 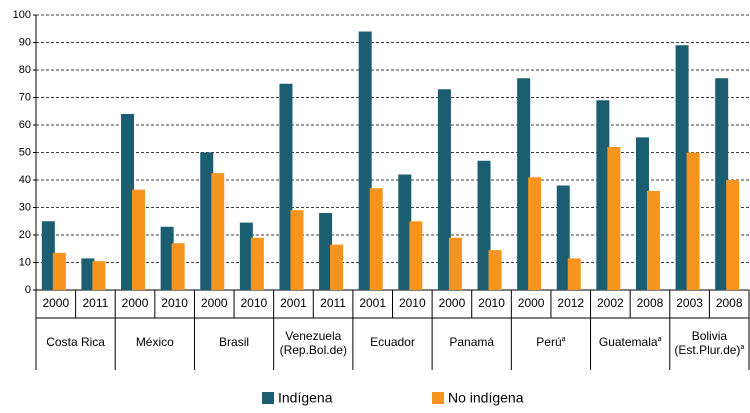 I want to click on group-label: Guatemalaa, so click(x=630, y=342).